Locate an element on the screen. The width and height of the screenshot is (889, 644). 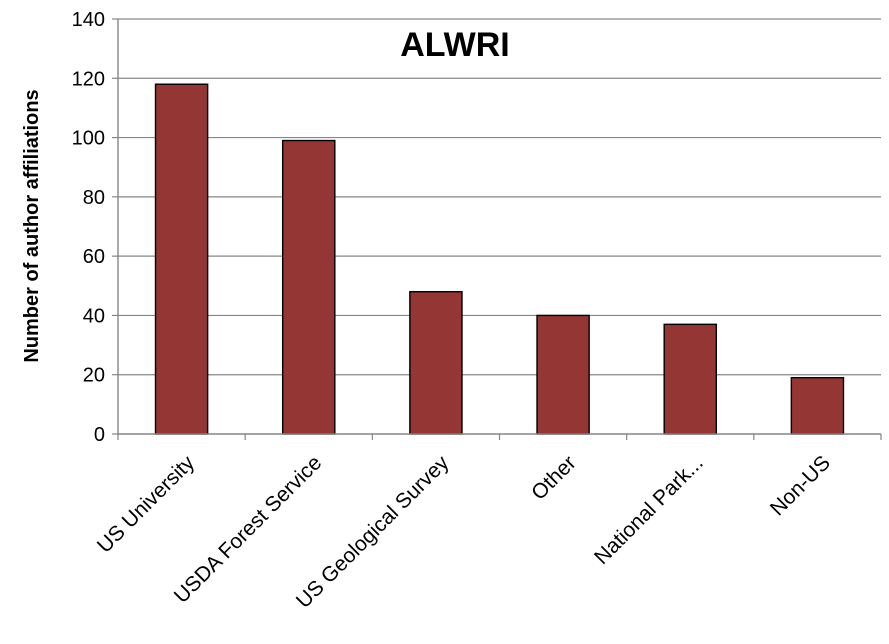
y-tick-label: 120 is located at coordinates (88, 79).